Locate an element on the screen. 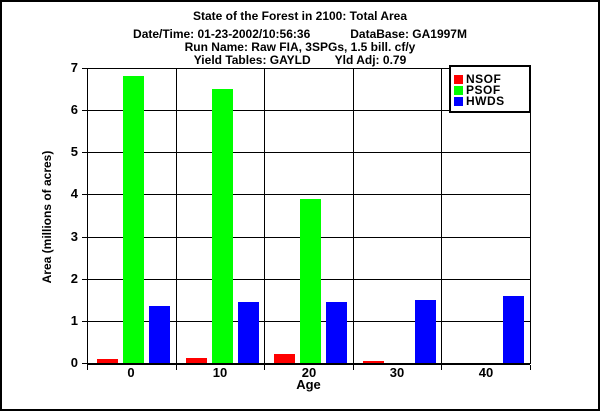 Image resolution: width=600 pixels, height=411 pixels. x-tick-label: 20 is located at coordinates (309, 372).